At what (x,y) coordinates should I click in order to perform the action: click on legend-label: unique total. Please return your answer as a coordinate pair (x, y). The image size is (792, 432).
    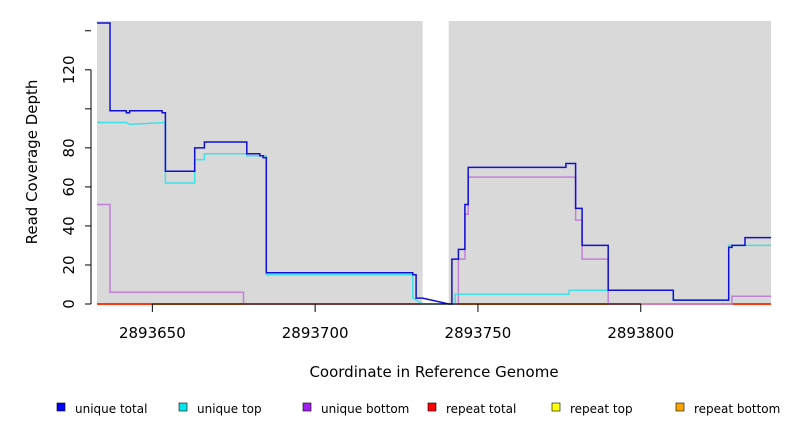
    Looking at the image, I should click on (111, 409).